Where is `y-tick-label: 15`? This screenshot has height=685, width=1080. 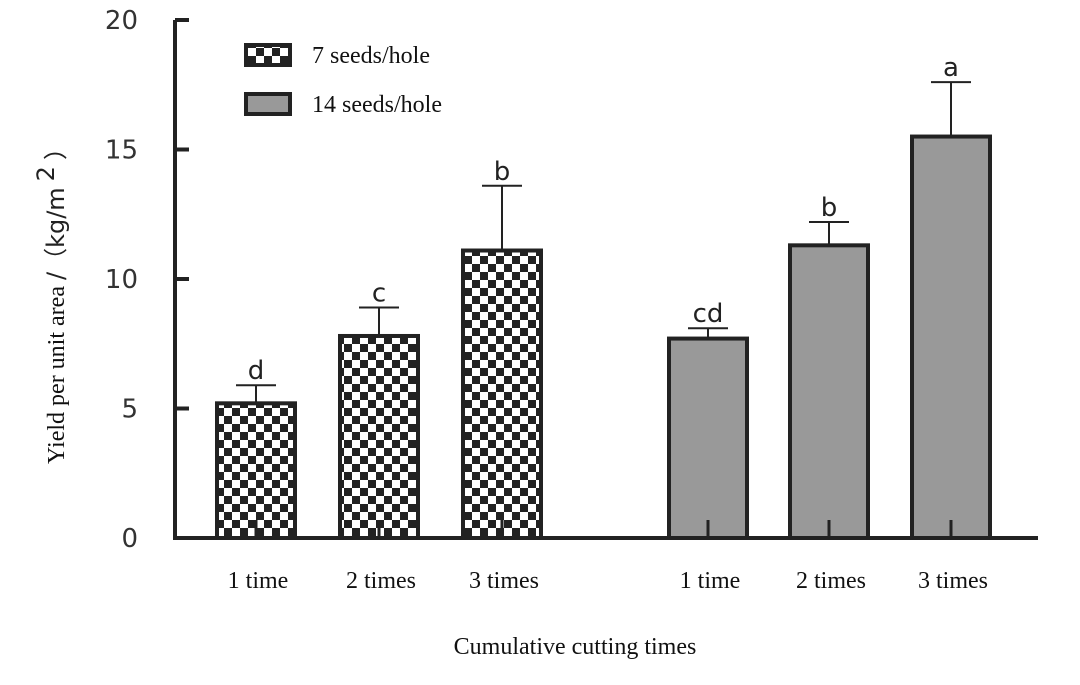
y-tick-label: 15 is located at coordinates (121, 151).